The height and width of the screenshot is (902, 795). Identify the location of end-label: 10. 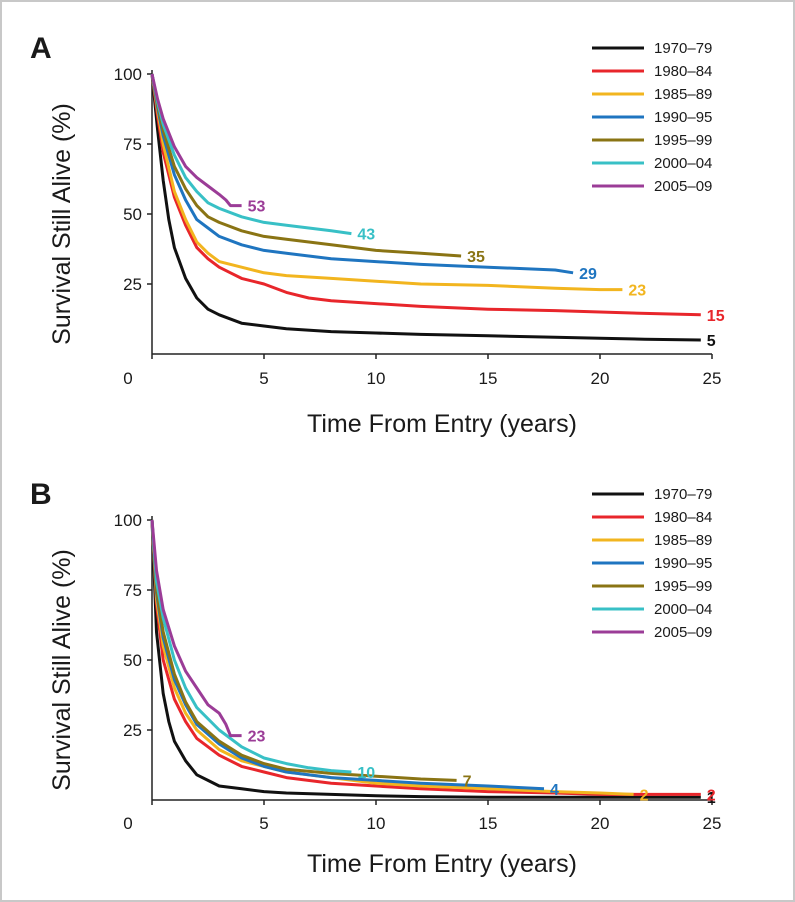
(366, 773).